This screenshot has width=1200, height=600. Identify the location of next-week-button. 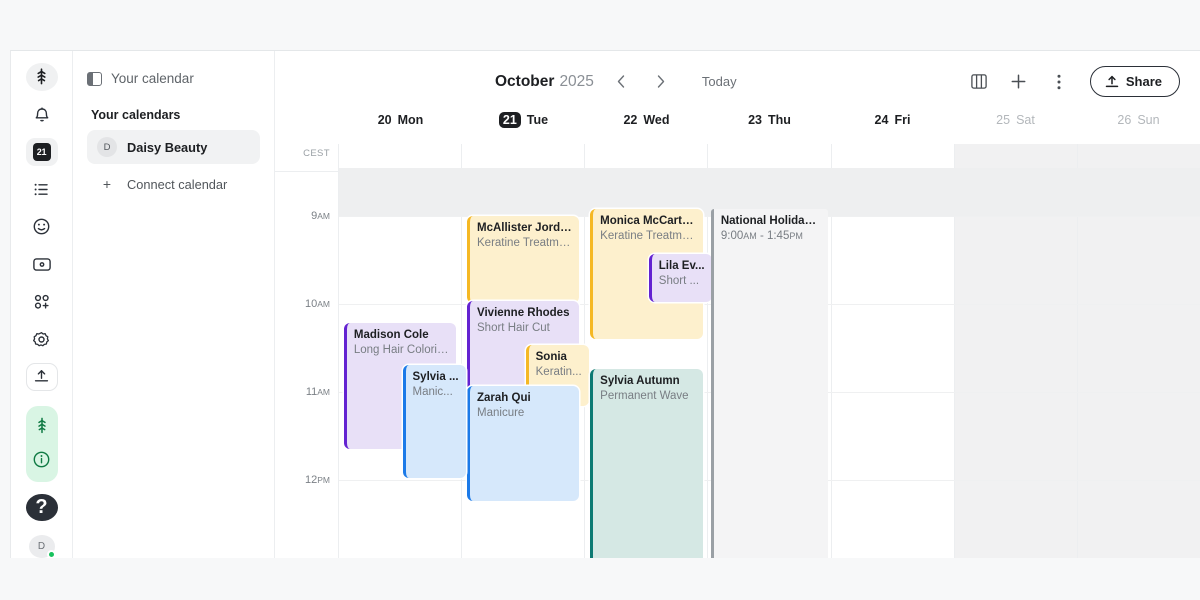
(661, 82).